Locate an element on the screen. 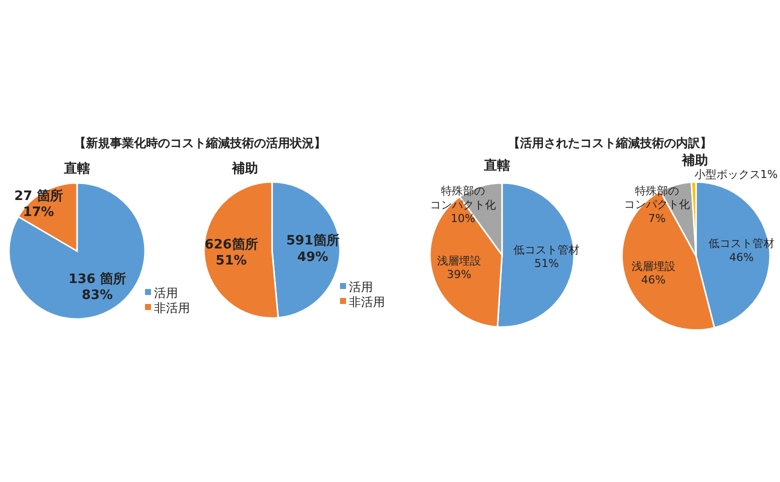 The height and width of the screenshot is (482, 780). text: 【新規事業化時のコスト縮減技術の活用状況】 is located at coordinates (200, 143).